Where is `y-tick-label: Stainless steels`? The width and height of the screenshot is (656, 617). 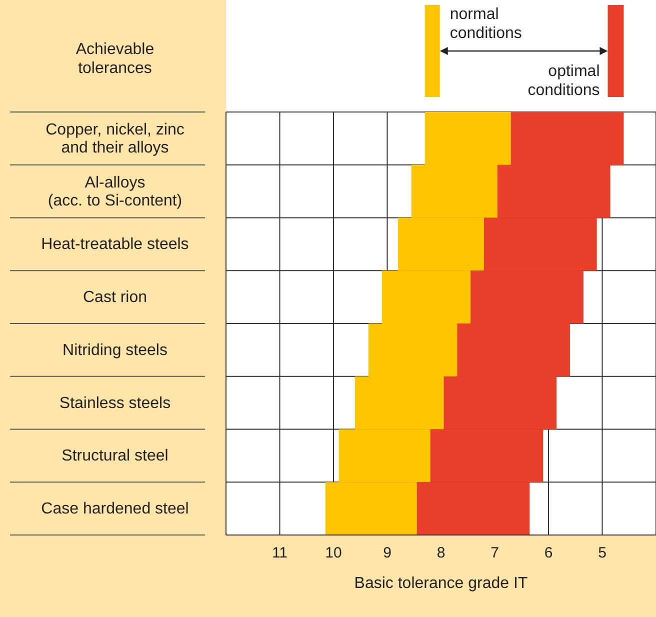 y-tick-label: Stainless steels is located at coordinates (115, 403).